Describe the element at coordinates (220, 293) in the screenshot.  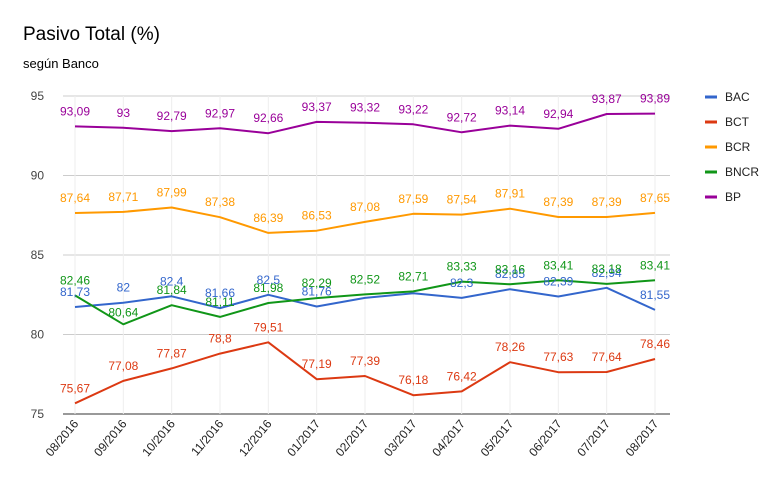
I see `data-label-bac: 81,66` at that location.